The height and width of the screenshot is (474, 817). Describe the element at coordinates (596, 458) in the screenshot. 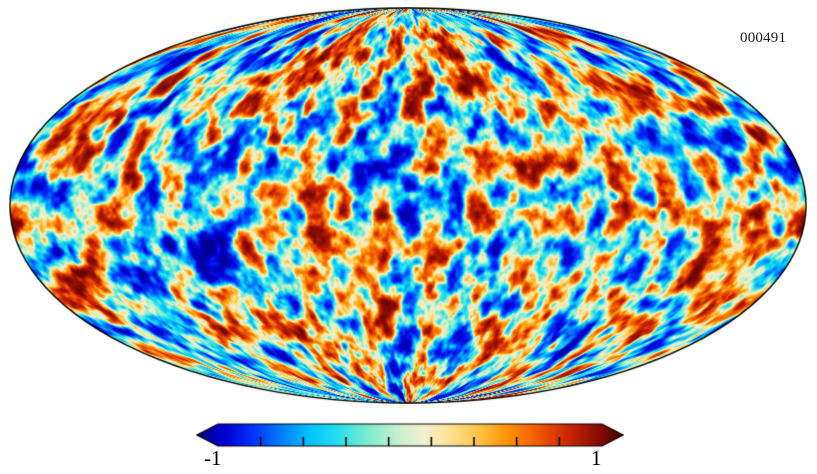

I see `colorbar-max-label: 1` at that location.